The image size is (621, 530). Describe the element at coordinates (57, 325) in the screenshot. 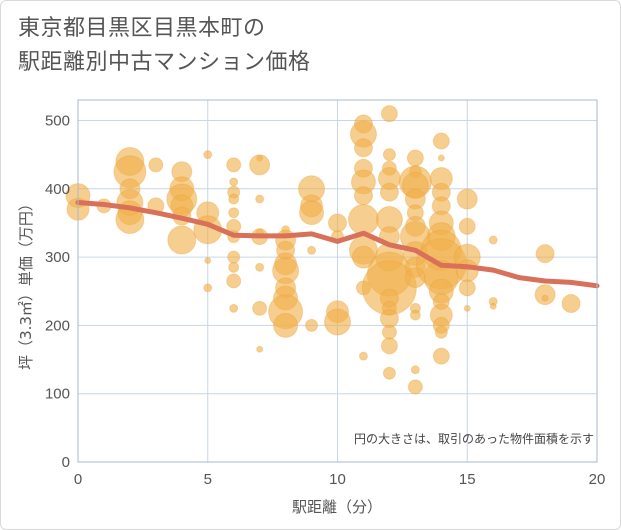

I see `y-tick-label: 200` at that location.